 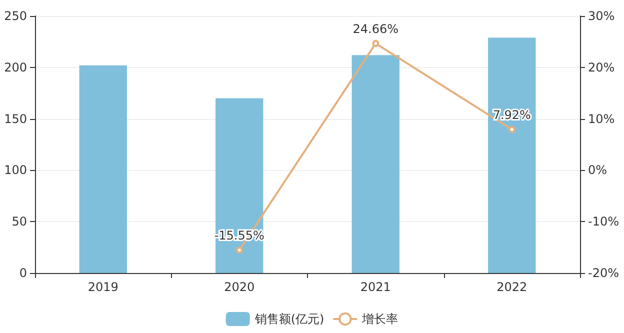 I want to click on y-tick-label: 250, so click(x=15, y=16).